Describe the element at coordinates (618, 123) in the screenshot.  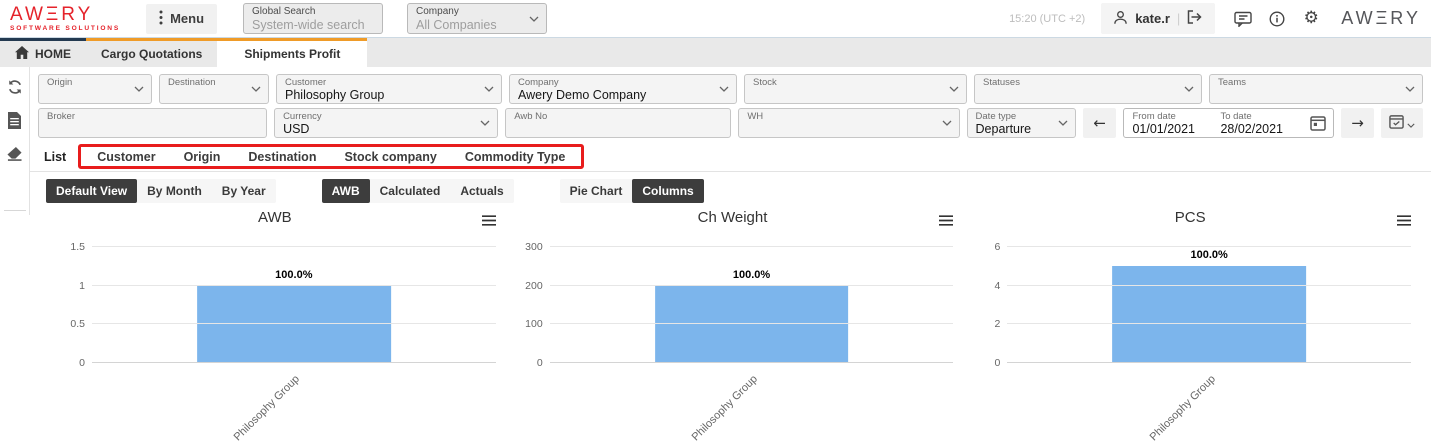
I see `filter-awb-no: Awb No` at that location.